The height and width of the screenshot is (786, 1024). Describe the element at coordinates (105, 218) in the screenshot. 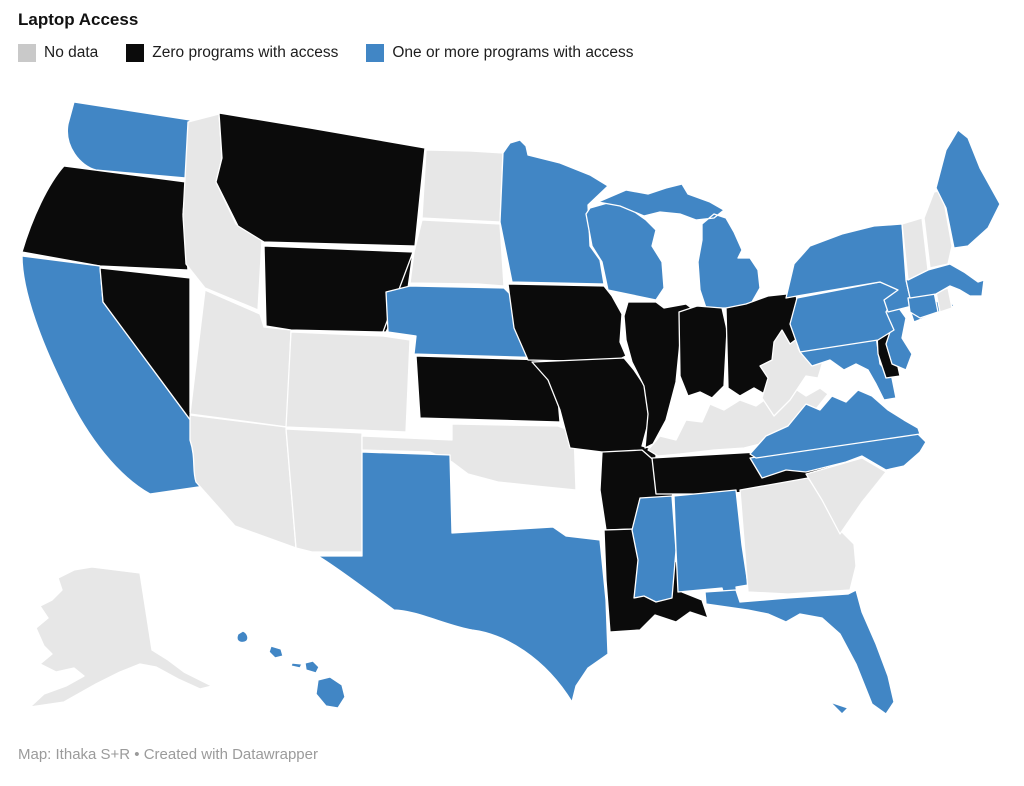

I see `state-oregon` at that location.